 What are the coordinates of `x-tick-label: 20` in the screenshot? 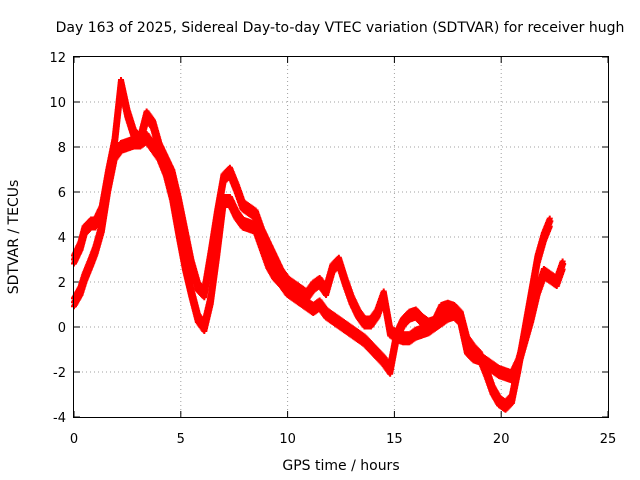 It's located at (501, 439).